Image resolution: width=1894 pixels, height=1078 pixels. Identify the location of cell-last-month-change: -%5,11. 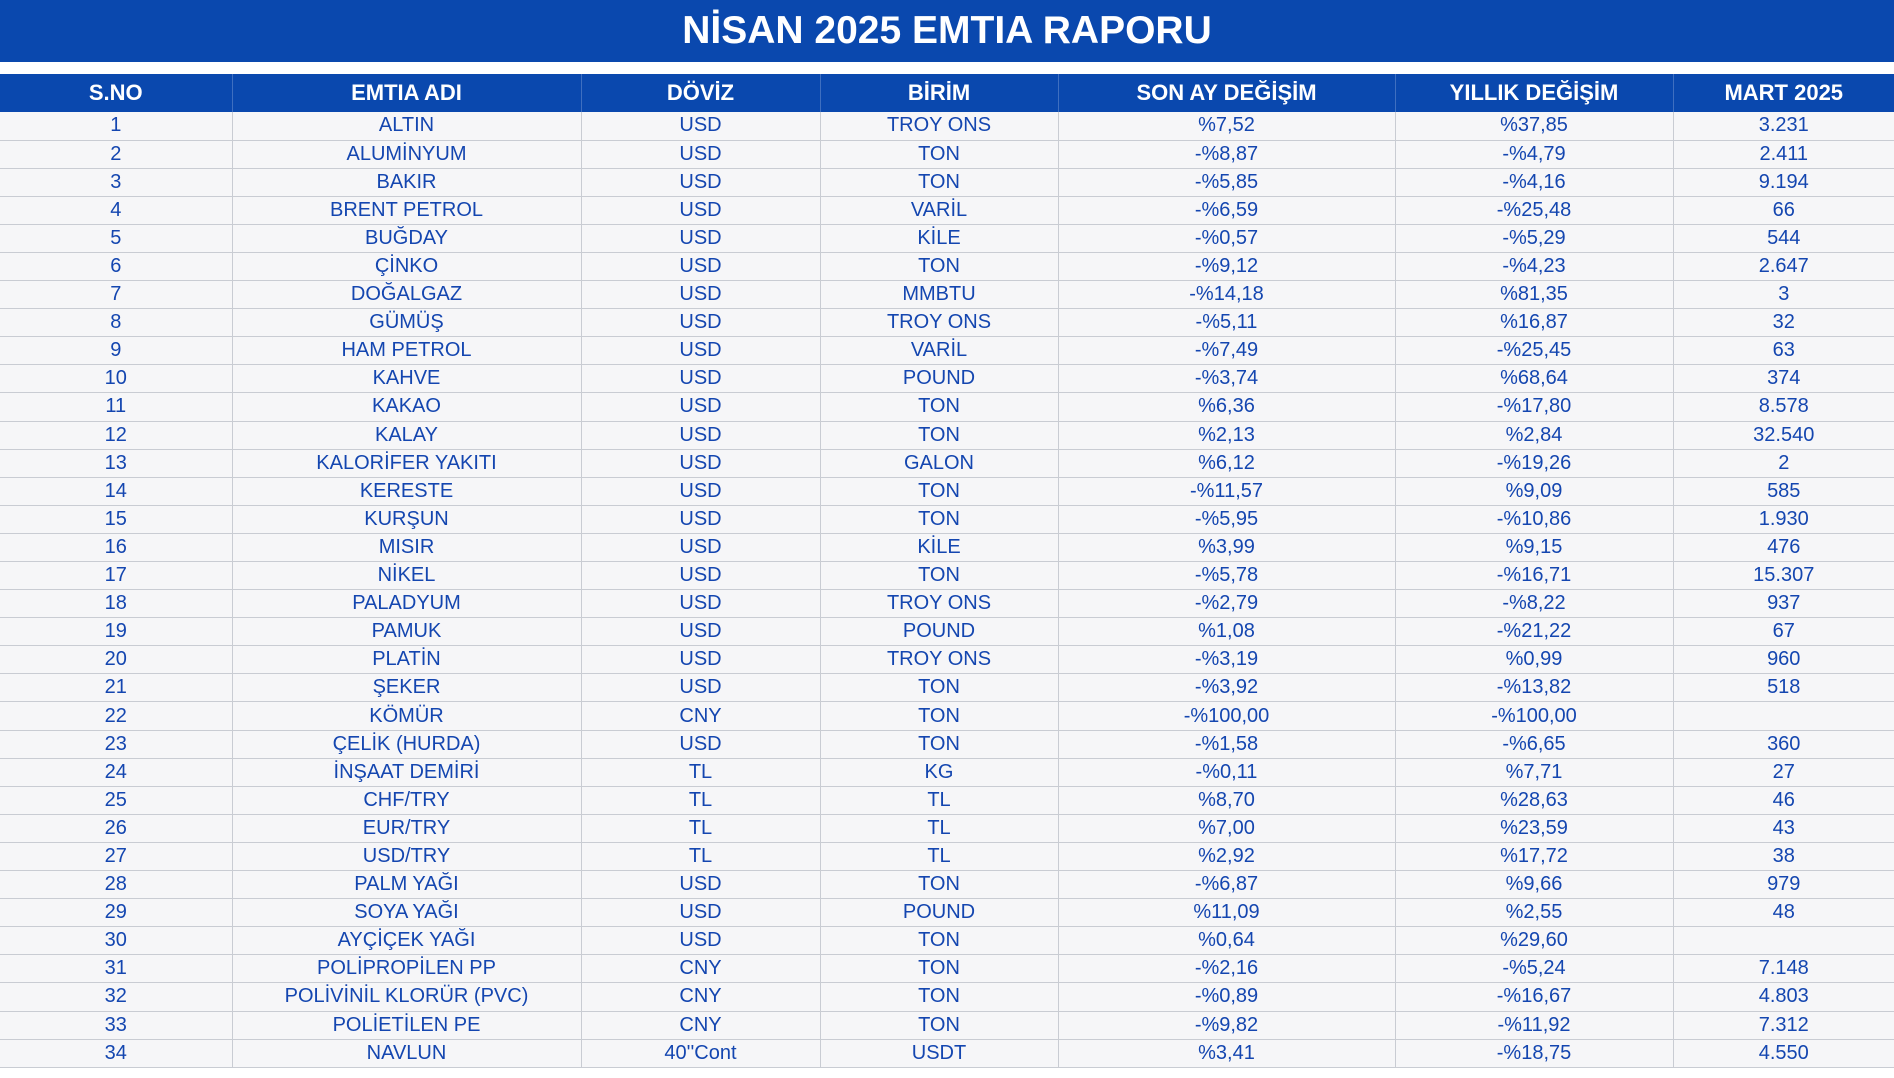
(1227, 323).